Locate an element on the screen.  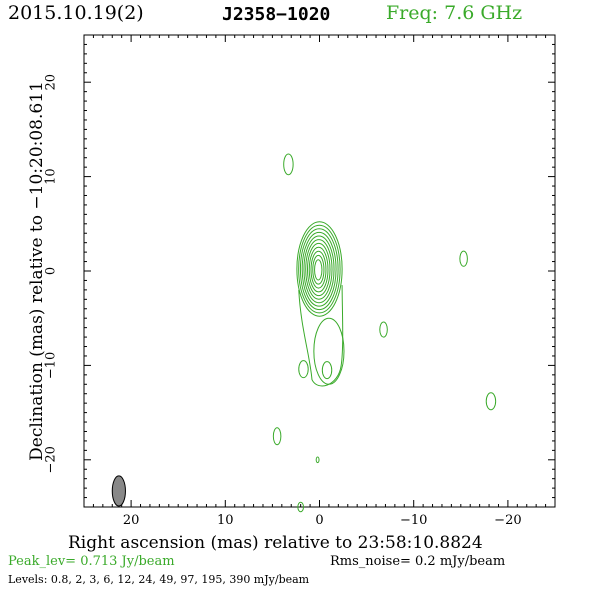
peak-level: Peak_lev= 0.713 Jy/beam is located at coordinates (91, 561).